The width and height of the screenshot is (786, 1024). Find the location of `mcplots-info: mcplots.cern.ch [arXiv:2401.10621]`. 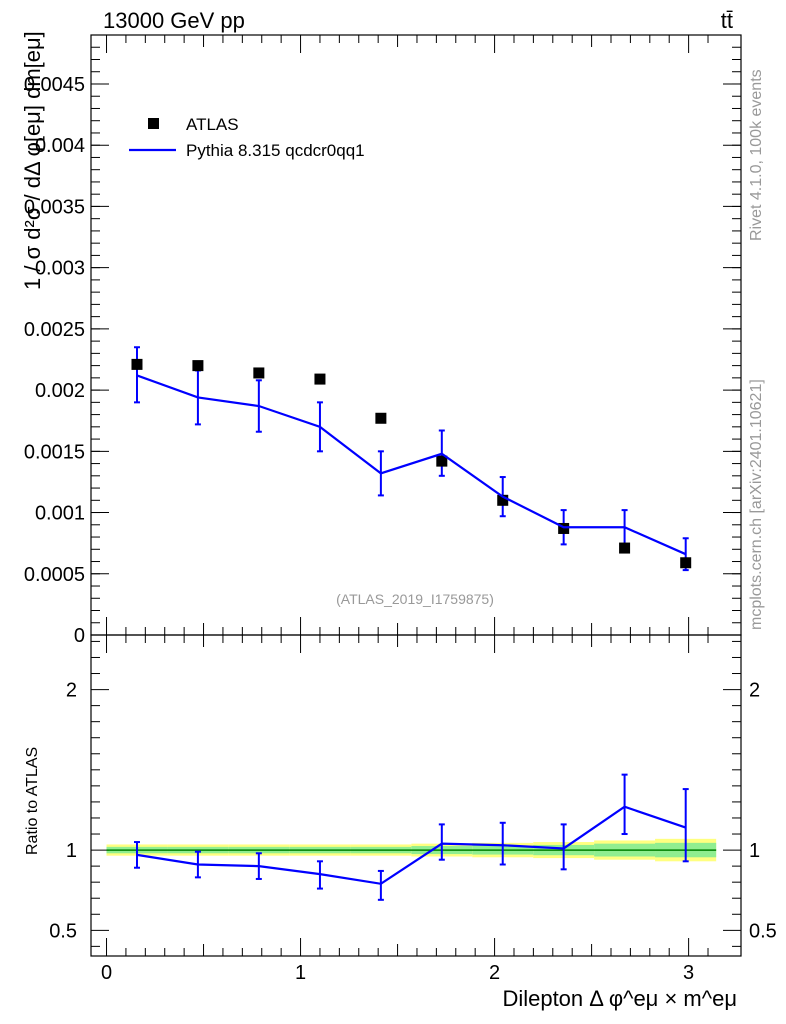

mcplots-info: mcplots.cern.ch [arXiv:2401.10621] is located at coordinates (756, 504).